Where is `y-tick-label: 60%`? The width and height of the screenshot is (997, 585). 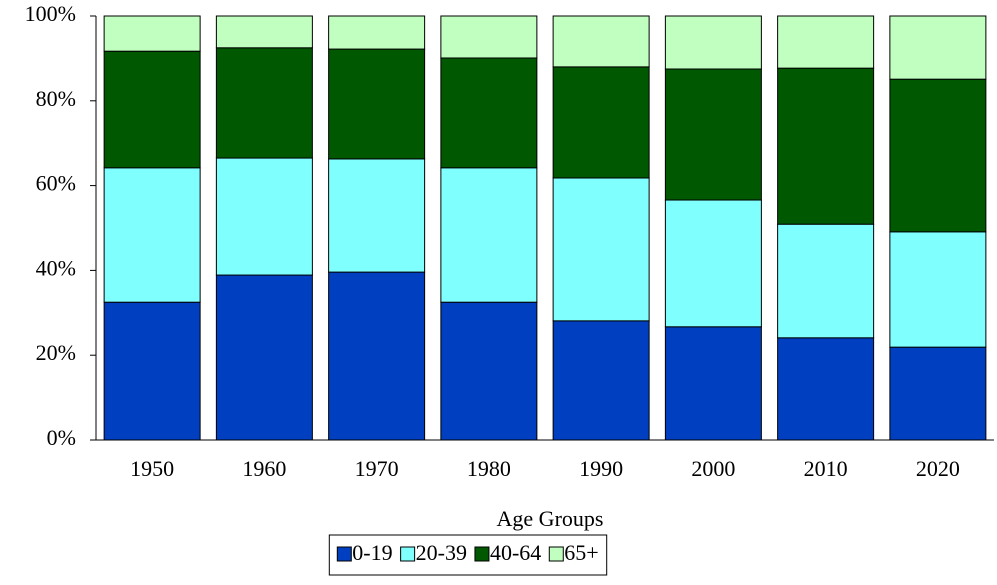 y-tick-label: 60% is located at coordinates (56, 183).